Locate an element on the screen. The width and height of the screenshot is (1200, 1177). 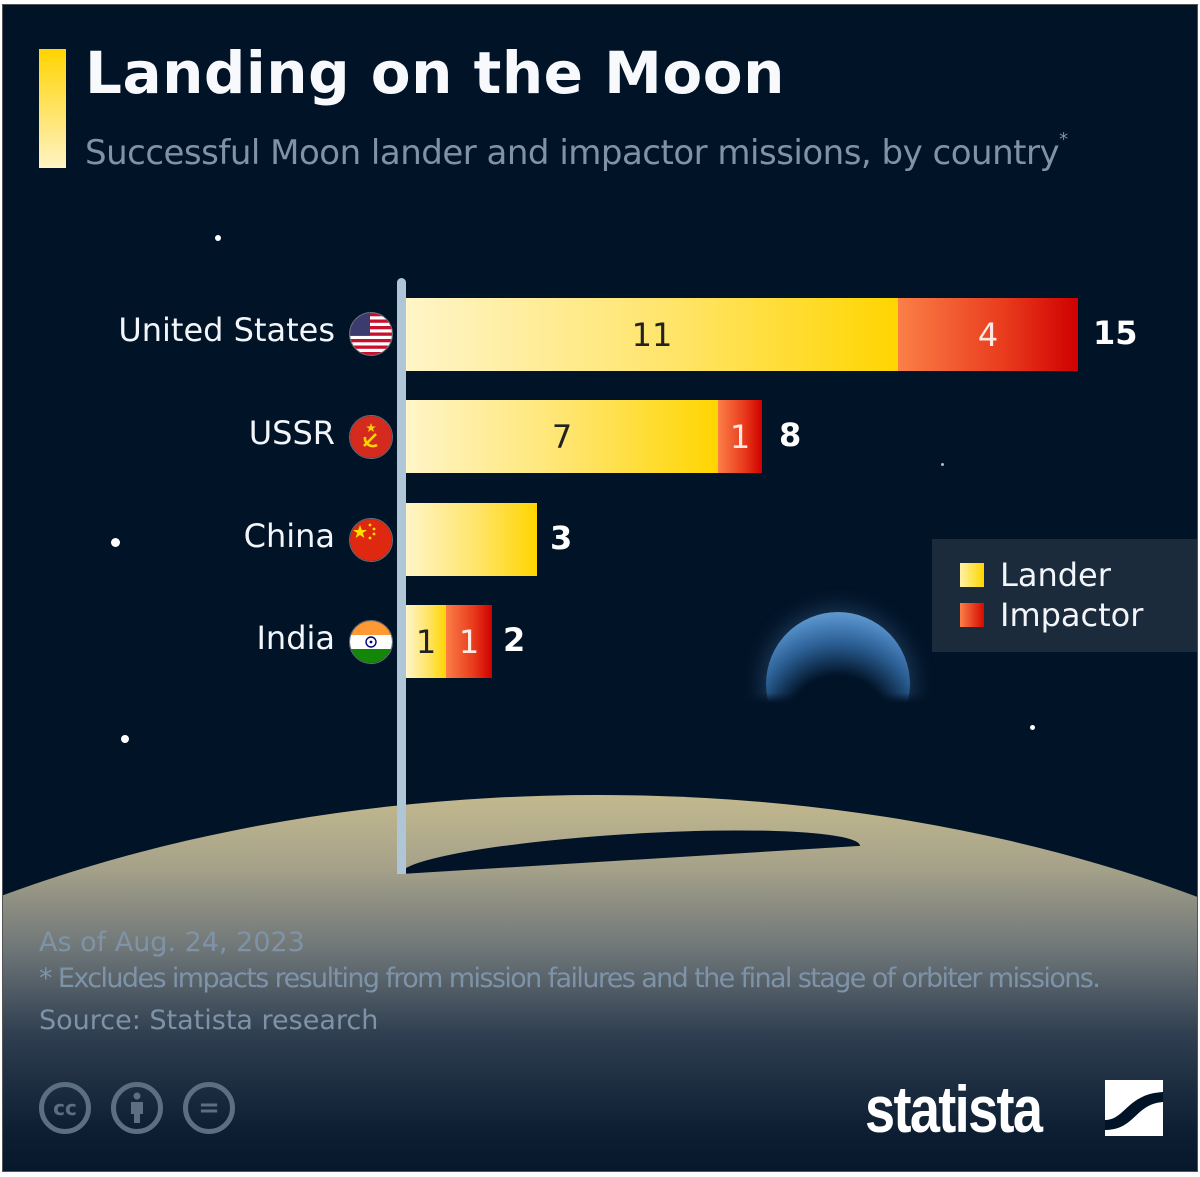
total-value: 3 is located at coordinates (561, 538).